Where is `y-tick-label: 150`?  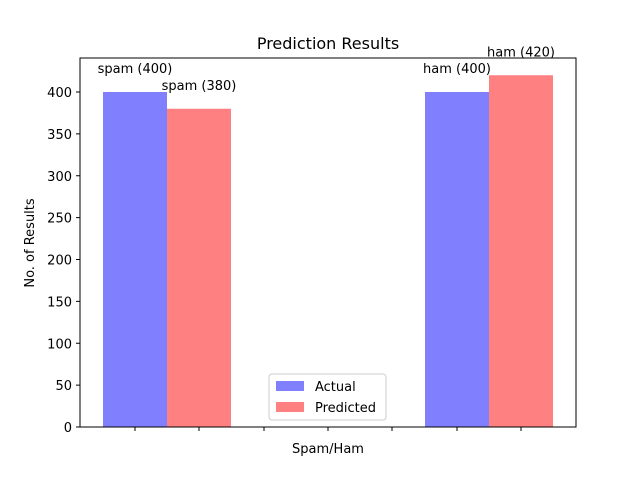
y-tick-label: 150 is located at coordinates (59, 302).